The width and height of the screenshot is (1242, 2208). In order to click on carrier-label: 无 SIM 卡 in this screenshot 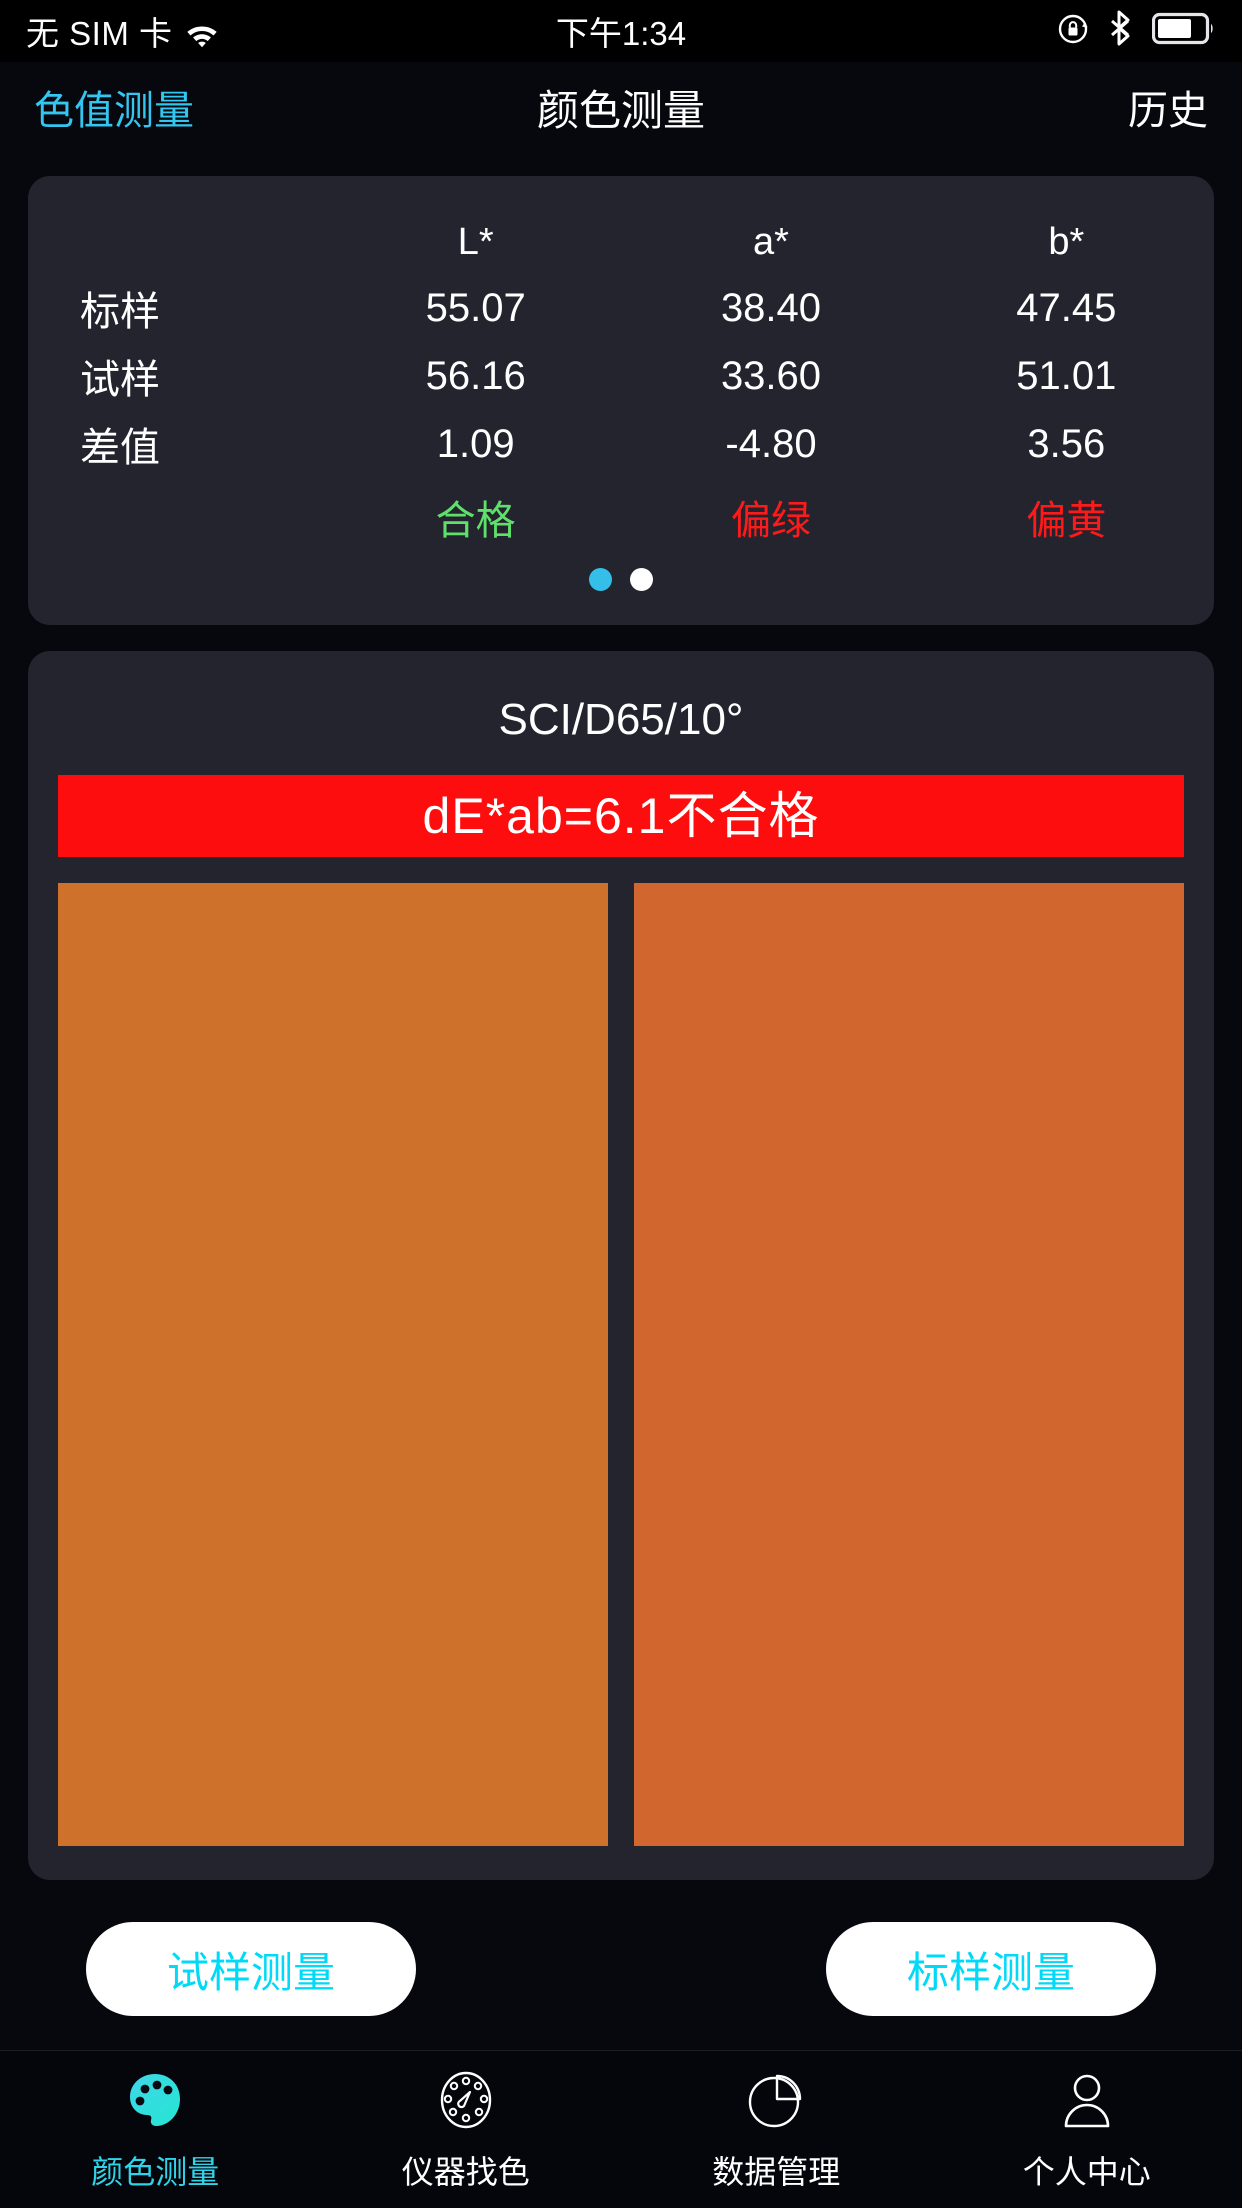, I will do `click(99, 33)`.